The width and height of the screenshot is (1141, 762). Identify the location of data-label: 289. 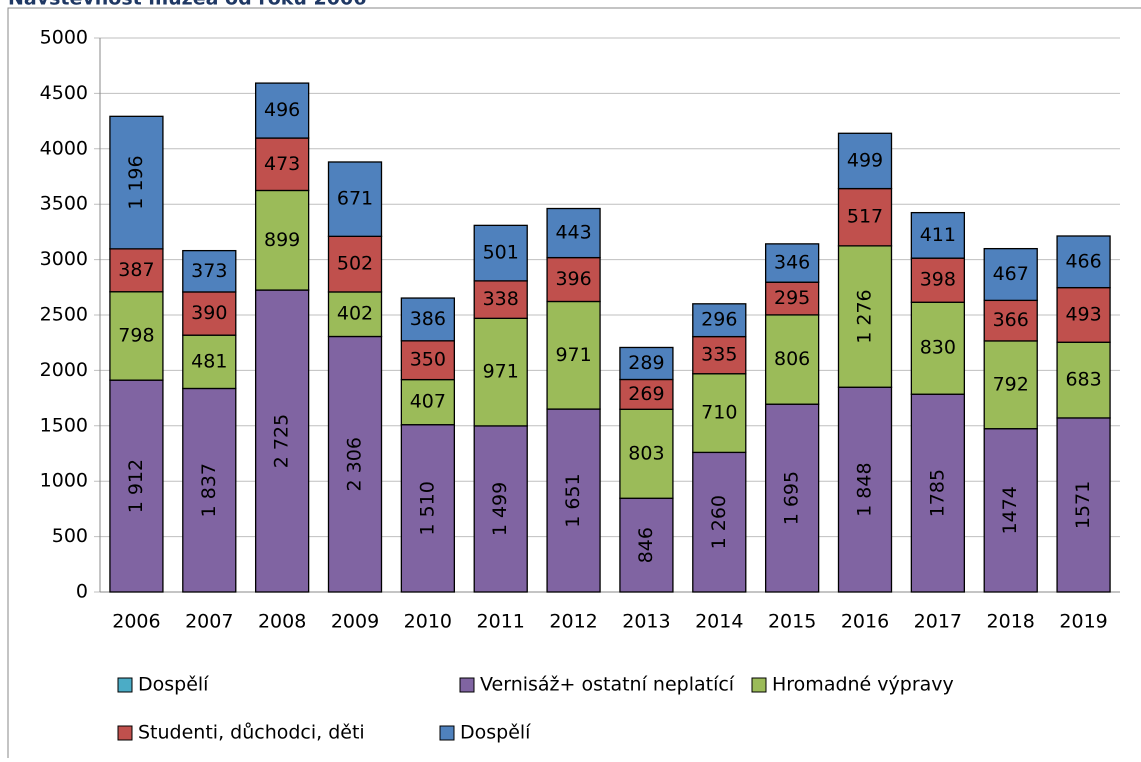
(646, 363).